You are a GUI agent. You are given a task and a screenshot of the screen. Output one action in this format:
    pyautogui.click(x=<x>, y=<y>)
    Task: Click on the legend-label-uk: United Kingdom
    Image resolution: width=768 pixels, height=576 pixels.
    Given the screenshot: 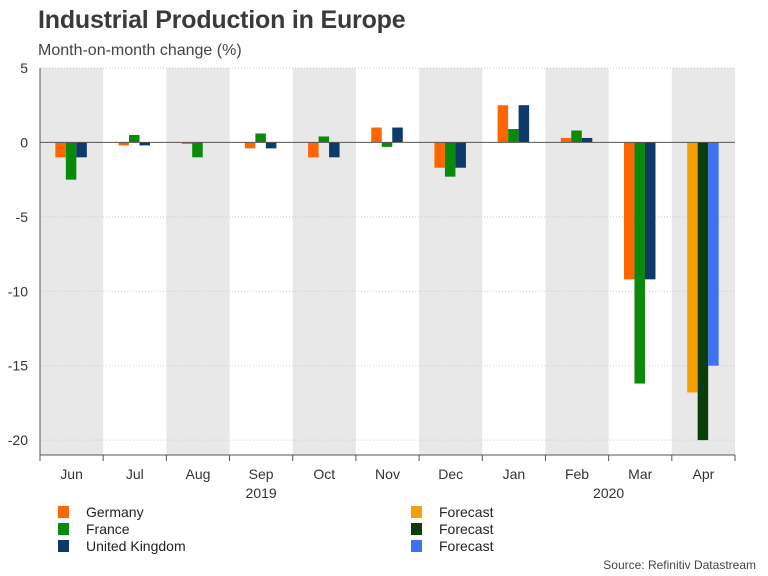 What is the action you would take?
    pyautogui.click(x=136, y=545)
    